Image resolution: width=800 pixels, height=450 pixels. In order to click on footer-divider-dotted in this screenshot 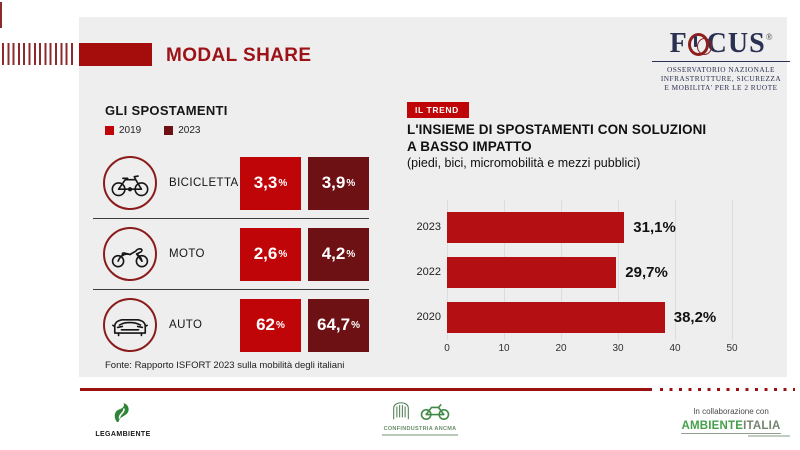, I will do `click(727, 389)`.